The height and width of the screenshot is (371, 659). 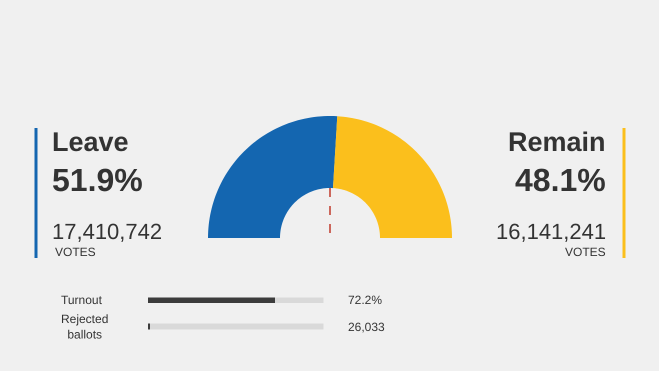 I want to click on y-tick-label: Turnout, so click(x=82, y=300).